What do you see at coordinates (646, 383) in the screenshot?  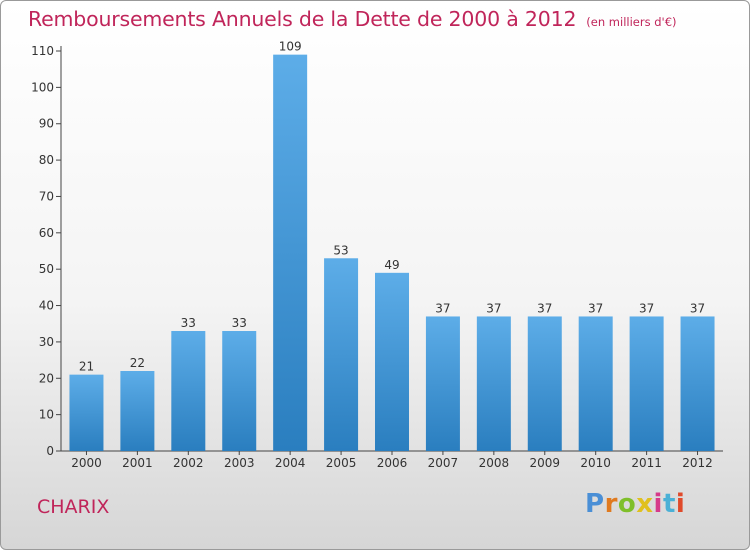 I see `bar-2011` at bounding box center [646, 383].